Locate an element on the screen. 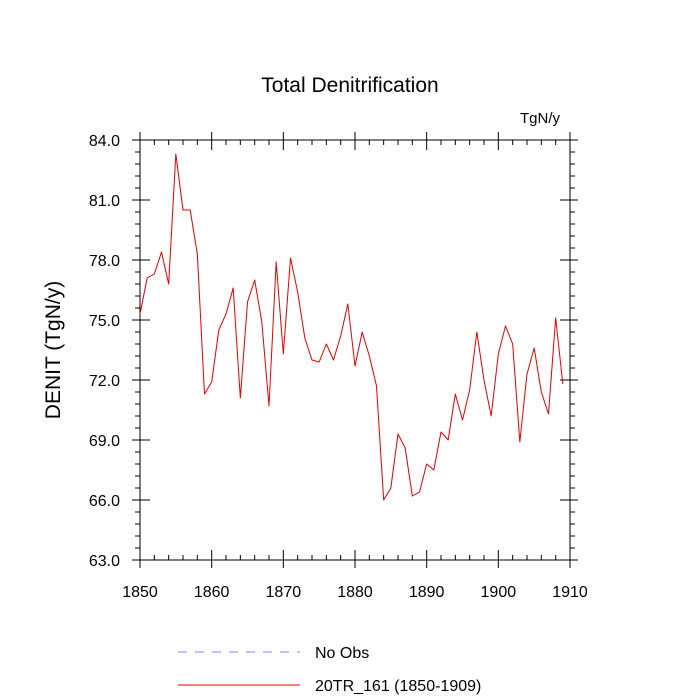 The height and width of the screenshot is (700, 700). x-tick-label: 1910 is located at coordinates (570, 592).